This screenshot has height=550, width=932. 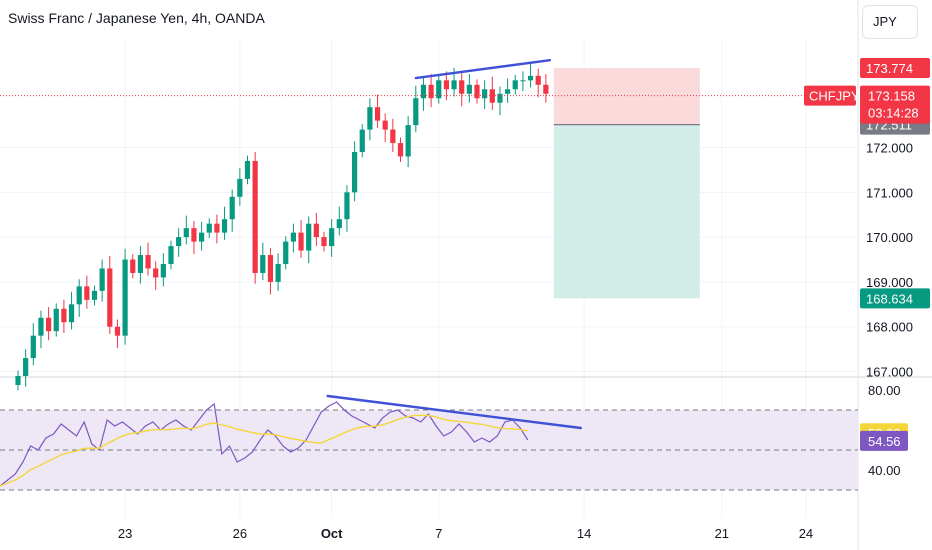 I want to click on rsi-line, so click(x=264, y=444).